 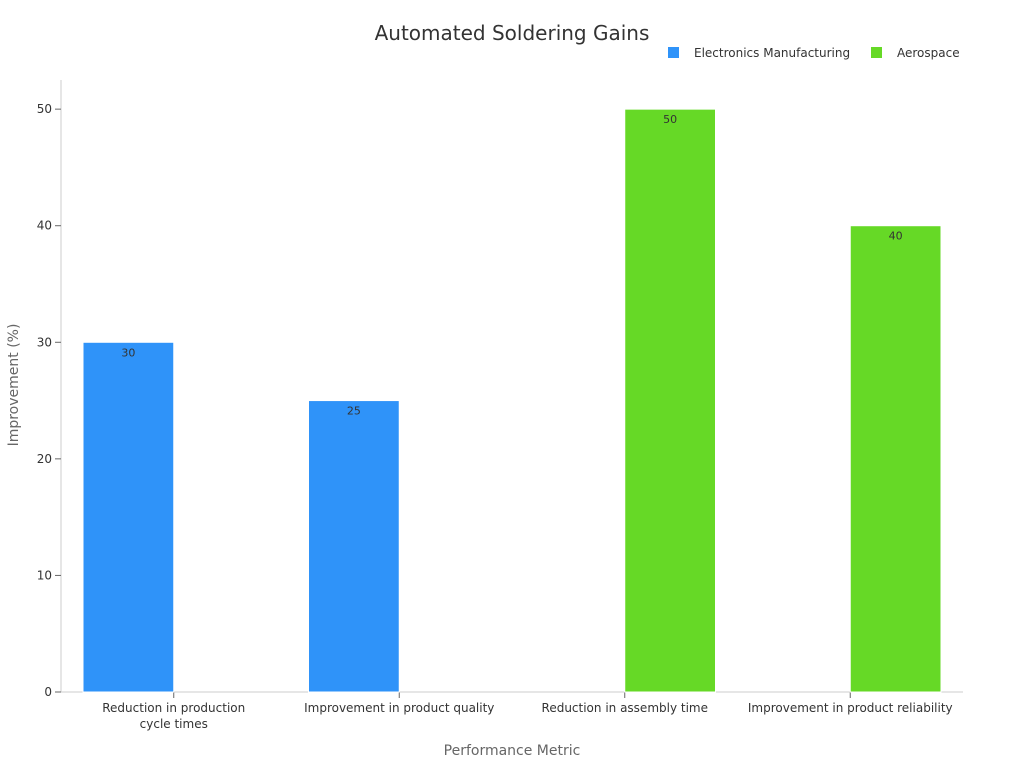 I want to click on y-tick-label: 50, so click(x=44, y=109).